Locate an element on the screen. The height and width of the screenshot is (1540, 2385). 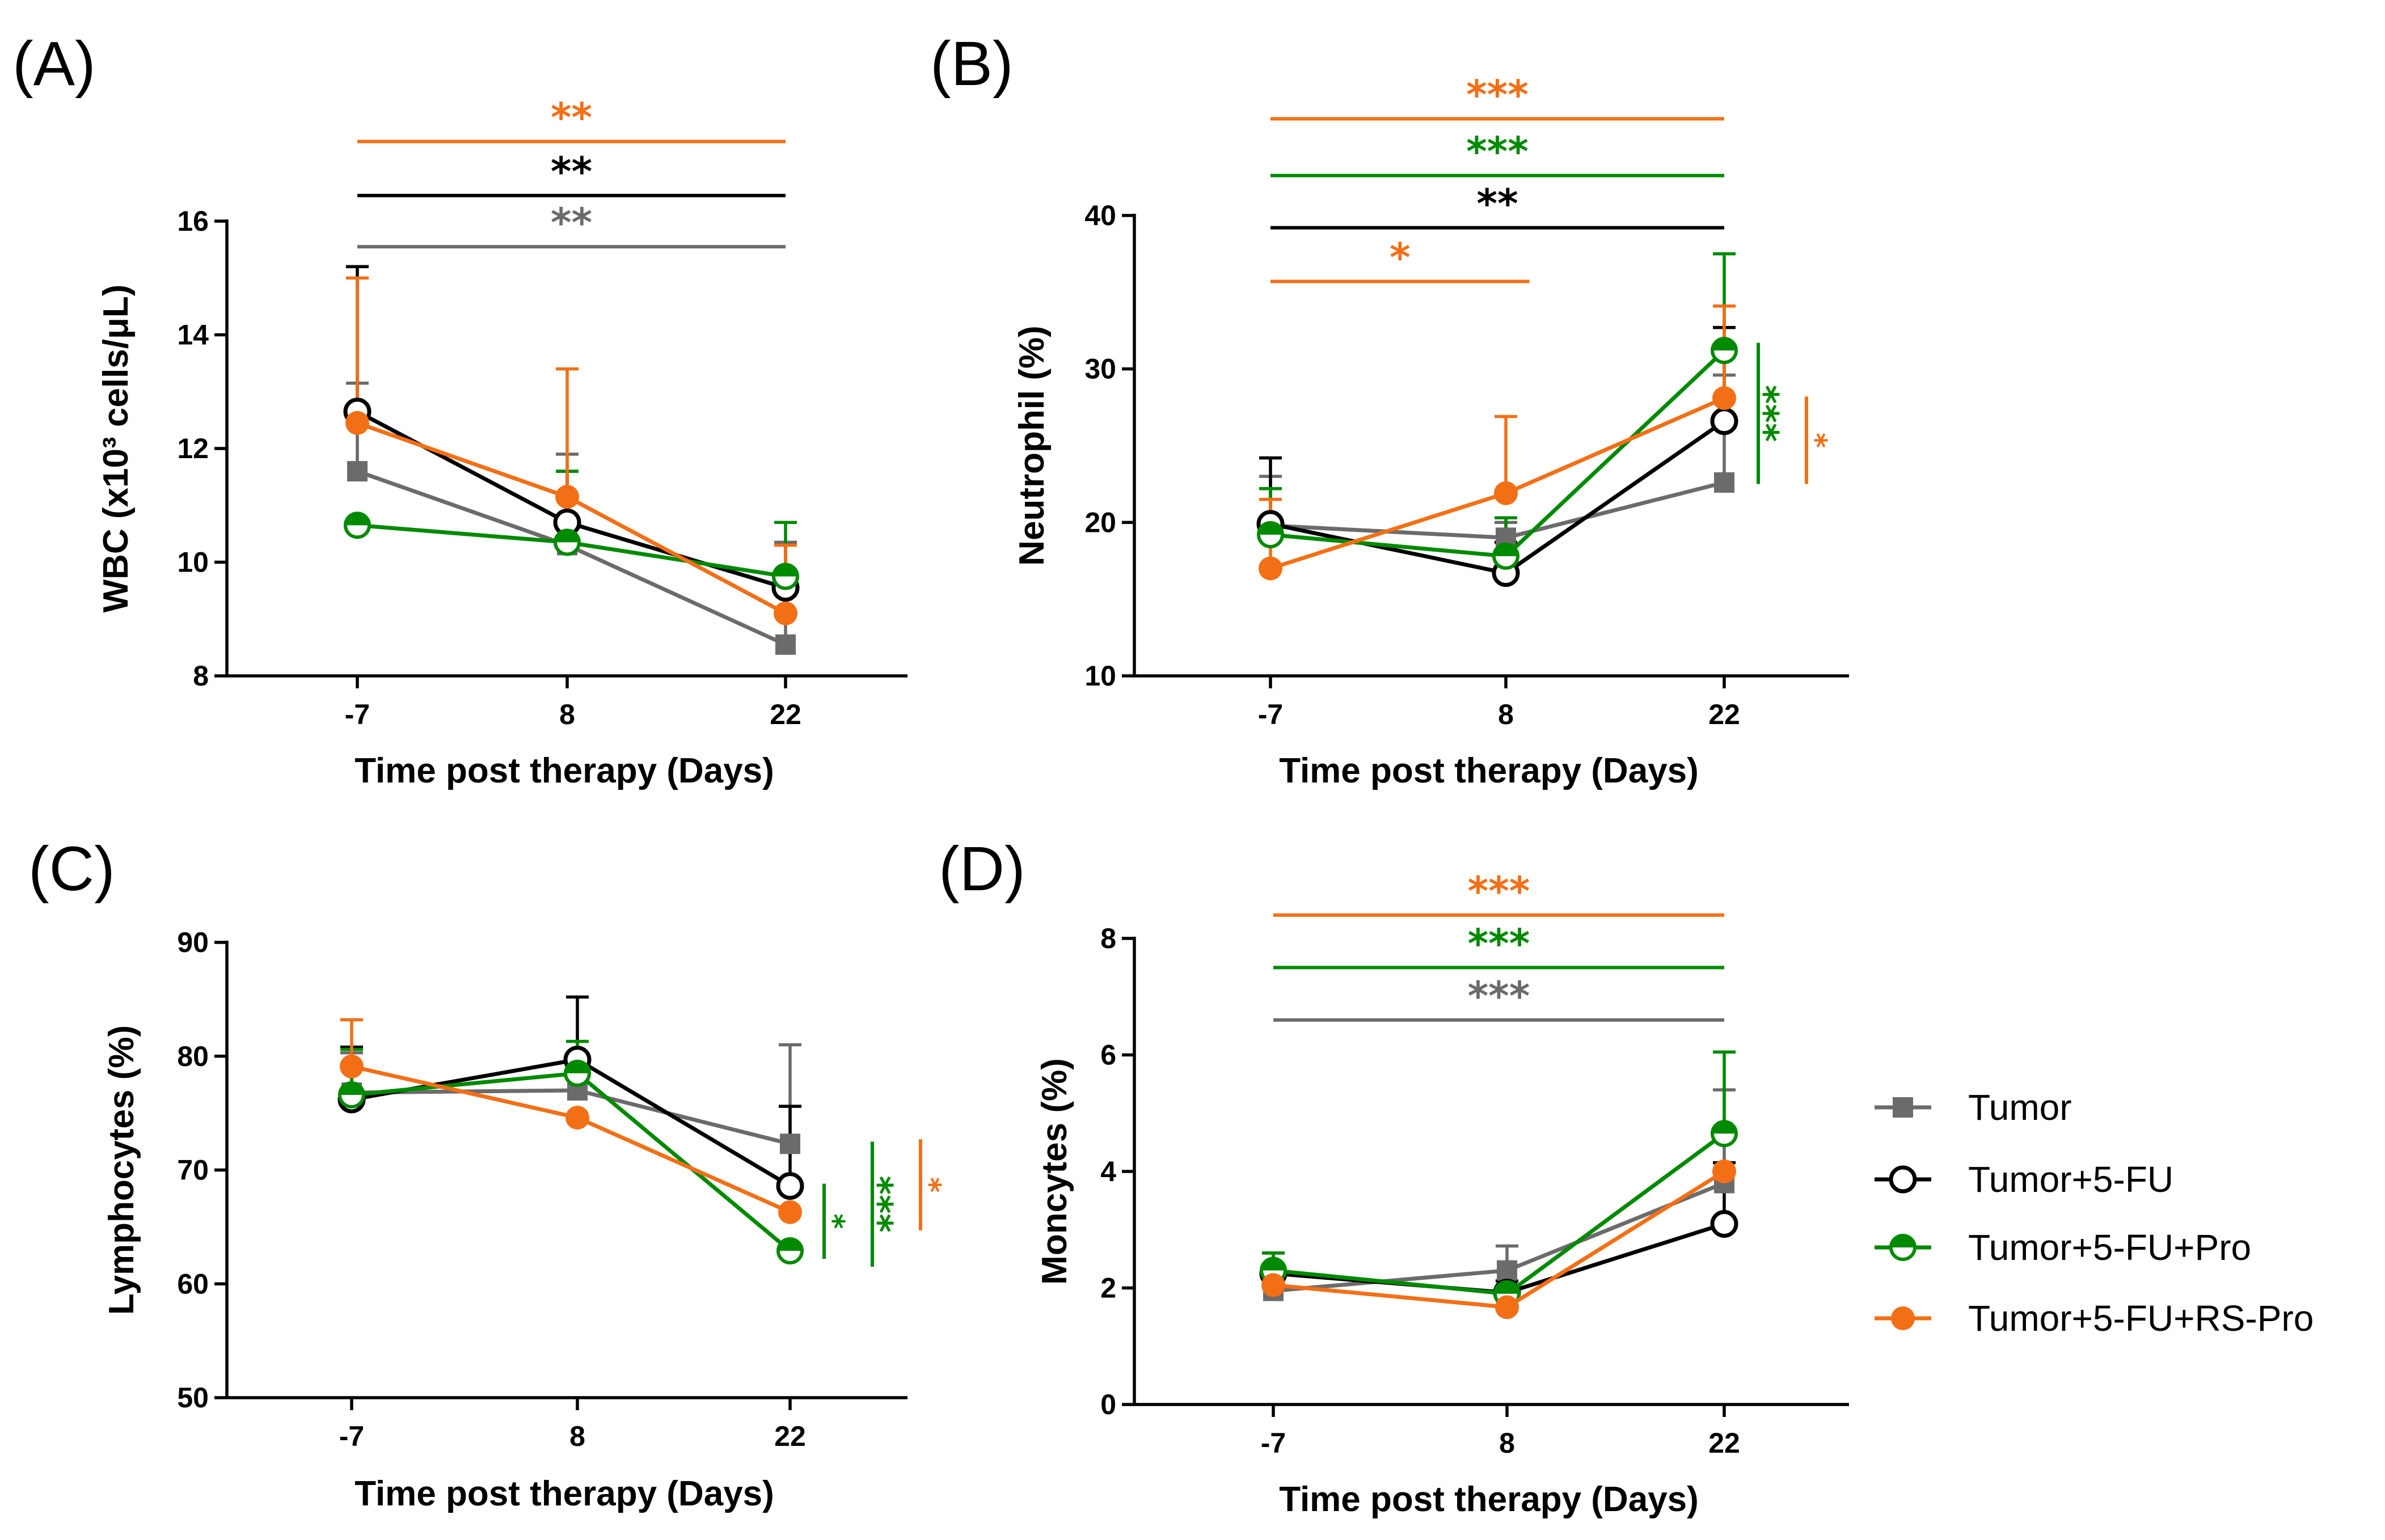
panel-label: (C) is located at coordinates (71, 869).